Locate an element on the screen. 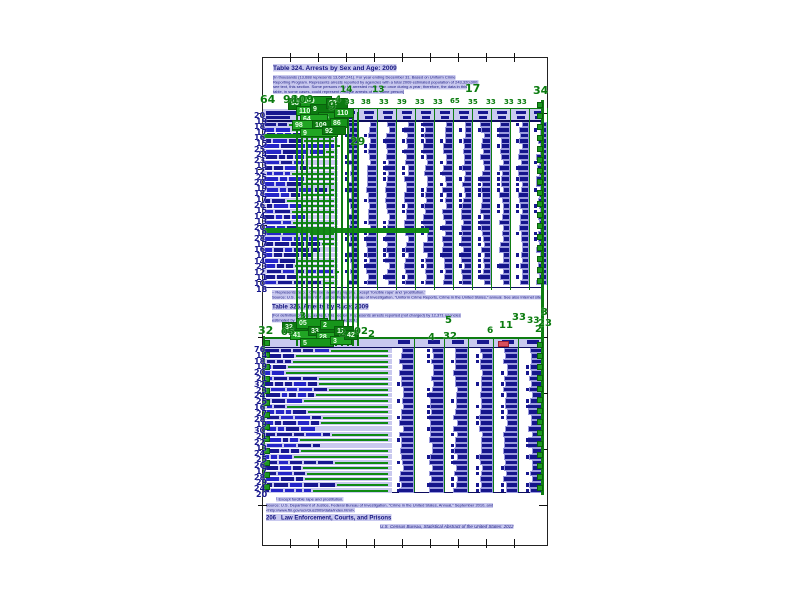 The image size is (800, 600). green-annotation-number: 17 is located at coordinates (473, 88).